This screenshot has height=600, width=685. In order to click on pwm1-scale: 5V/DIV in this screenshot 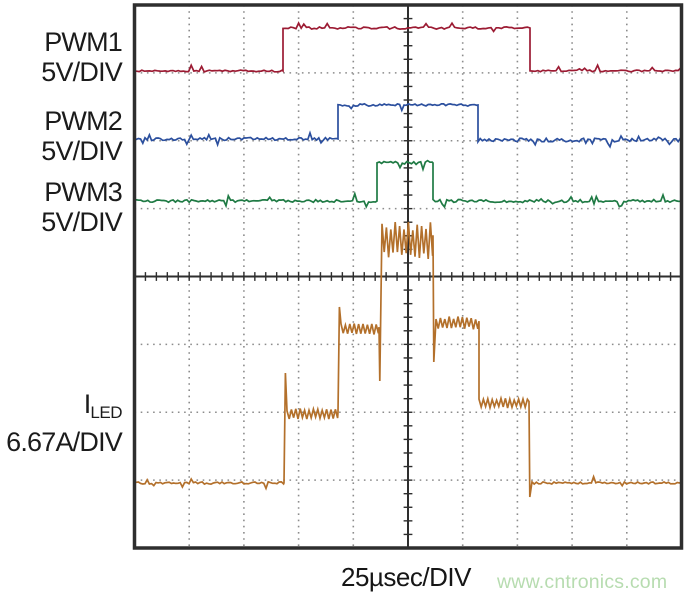, I will do `click(82, 71)`.